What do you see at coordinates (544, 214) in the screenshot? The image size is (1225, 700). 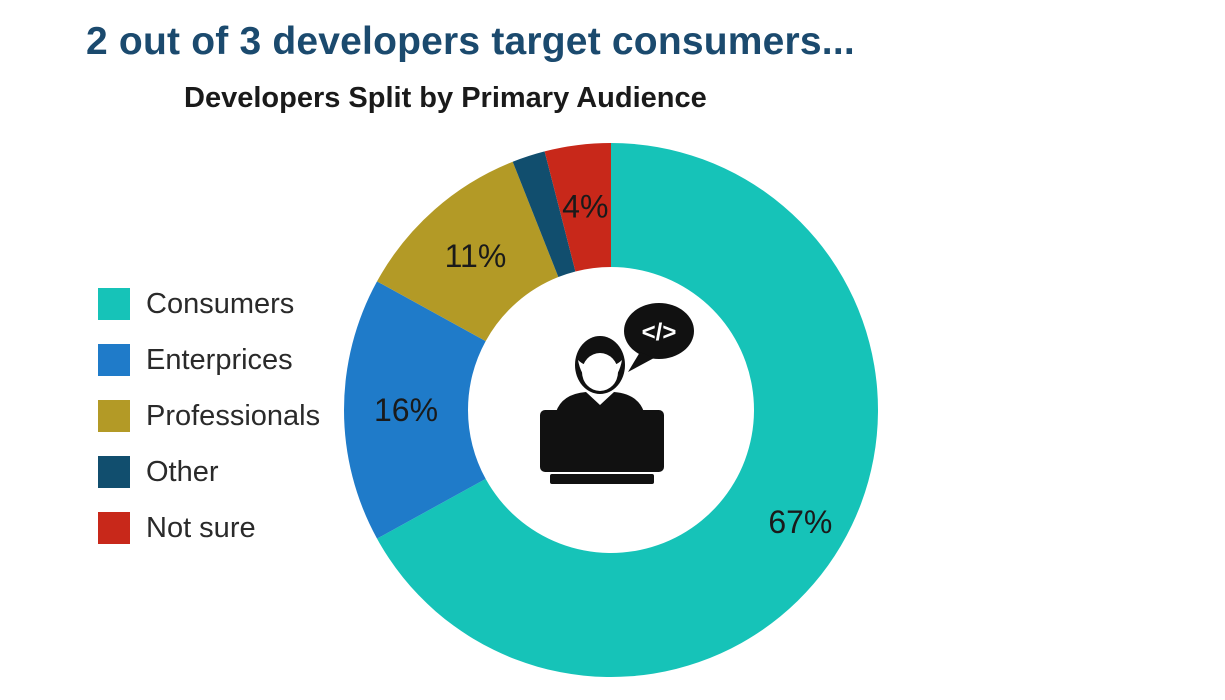 I see `donut-slice-other` at bounding box center [544, 214].